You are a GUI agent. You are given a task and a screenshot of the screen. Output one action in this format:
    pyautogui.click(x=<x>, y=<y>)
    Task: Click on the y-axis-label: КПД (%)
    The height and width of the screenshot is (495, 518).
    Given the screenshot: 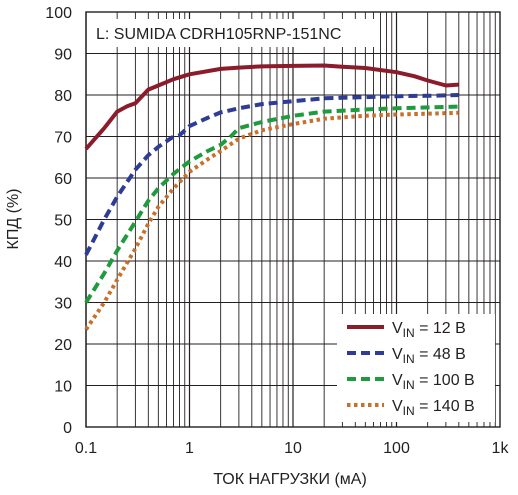 What is the action you would take?
    pyautogui.click(x=13, y=219)
    